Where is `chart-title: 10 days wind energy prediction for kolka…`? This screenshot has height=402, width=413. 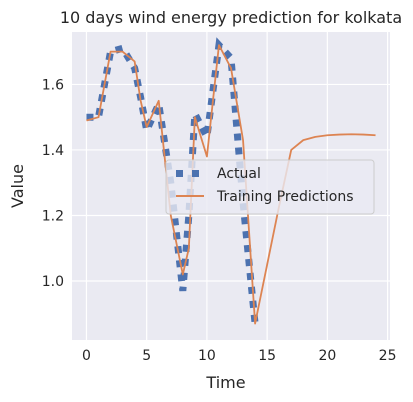
chart-title: 10 days wind energy prediction for kolka… is located at coordinates (231, 17).